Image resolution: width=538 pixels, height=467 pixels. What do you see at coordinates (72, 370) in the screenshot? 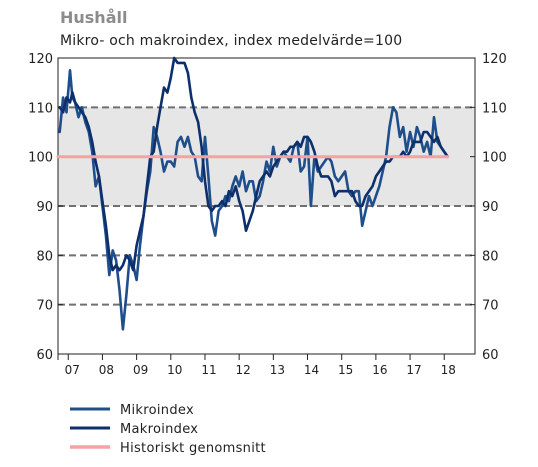
I see `x-tick-label: 07` at bounding box center [72, 370].